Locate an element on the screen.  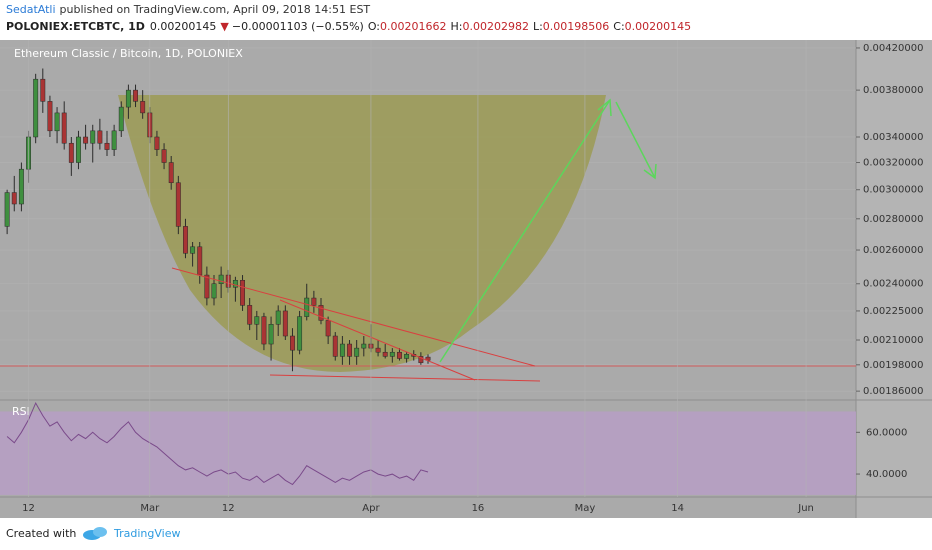
symbol: POLONIEX:ETCBTC, 1D is located at coordinates (75, 26).